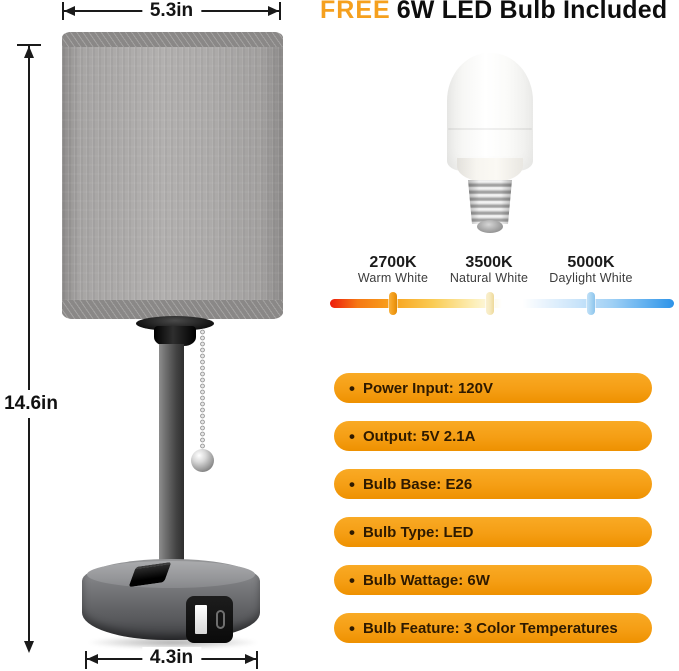 The image size is (679, 671). What do you see at coordinates (591, 278) in the screenshot?
I see `kelvin-name: Daylight White` at bounding box center [591, 278].